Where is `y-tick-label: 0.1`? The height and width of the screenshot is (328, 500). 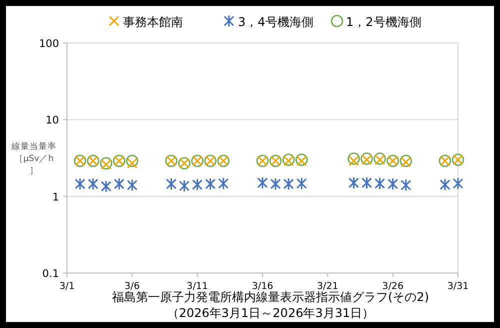 y-tick-label: 0.1 is located at coordinates (50, 274).